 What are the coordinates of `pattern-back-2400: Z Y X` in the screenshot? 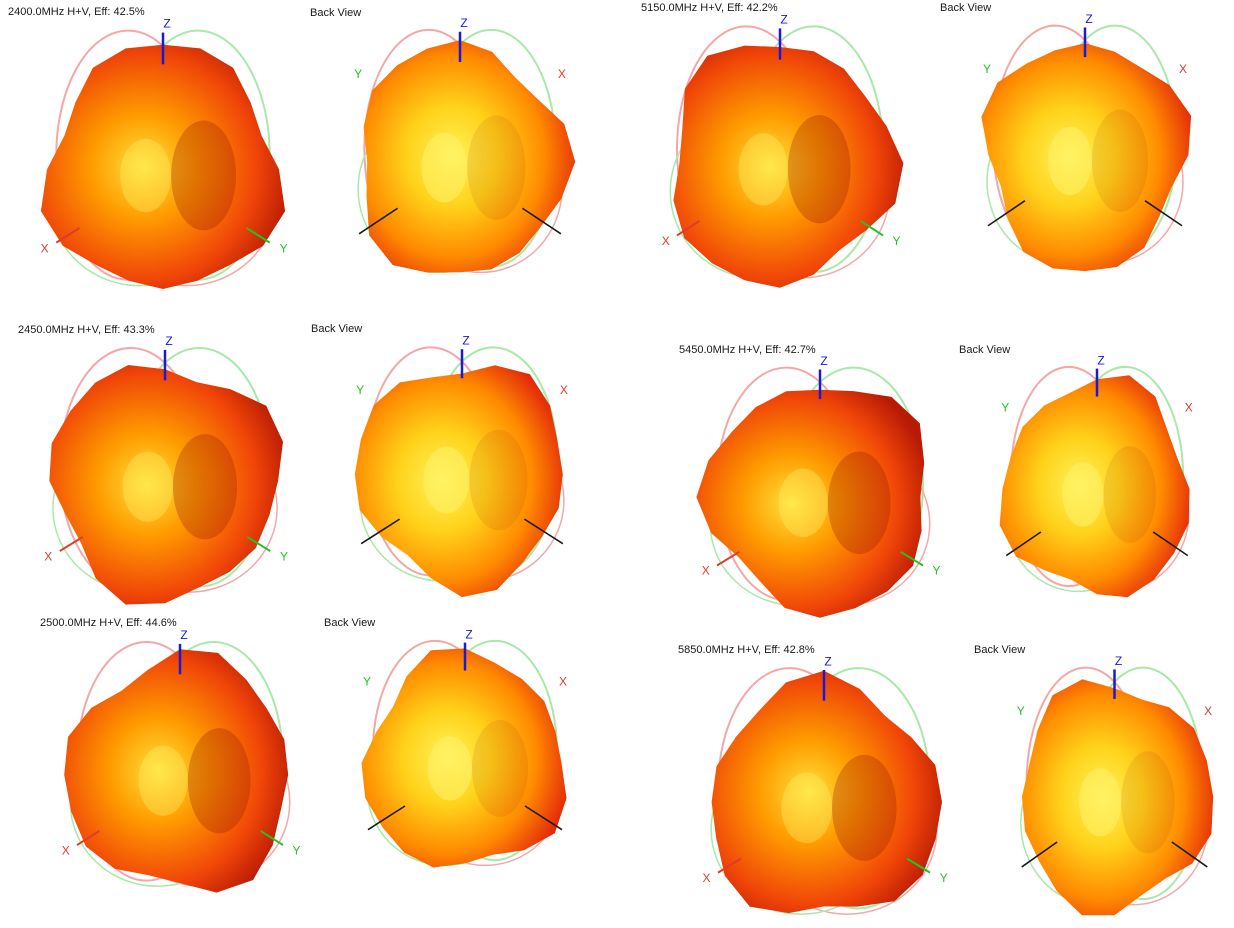 It's located at (465, 145).